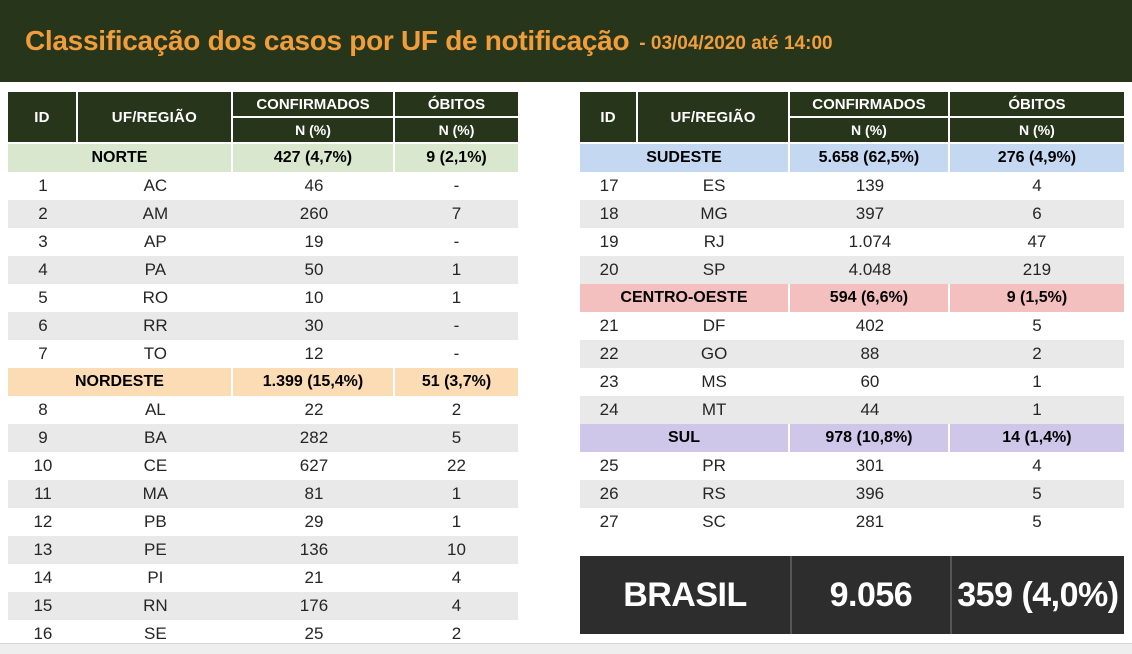 This screenshot has height=654, width=1132. What do you see at coordinates (263, 242) in the screenshot?
I see `state-row-ap: 3 AP 19 -` at bounding box center [263, 242].